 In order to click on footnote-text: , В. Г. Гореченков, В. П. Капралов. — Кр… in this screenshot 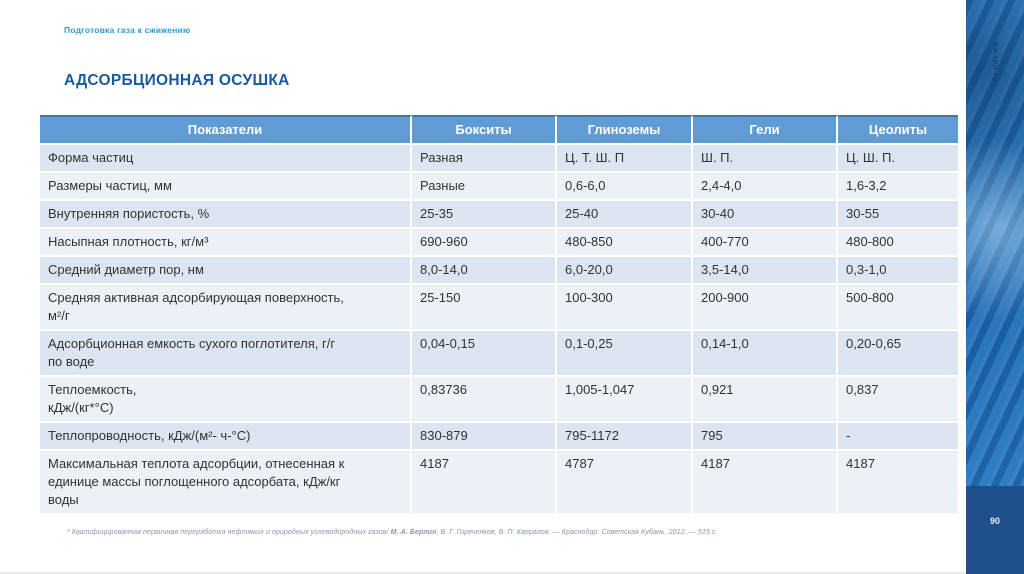, I will do `click(577, 532)`.